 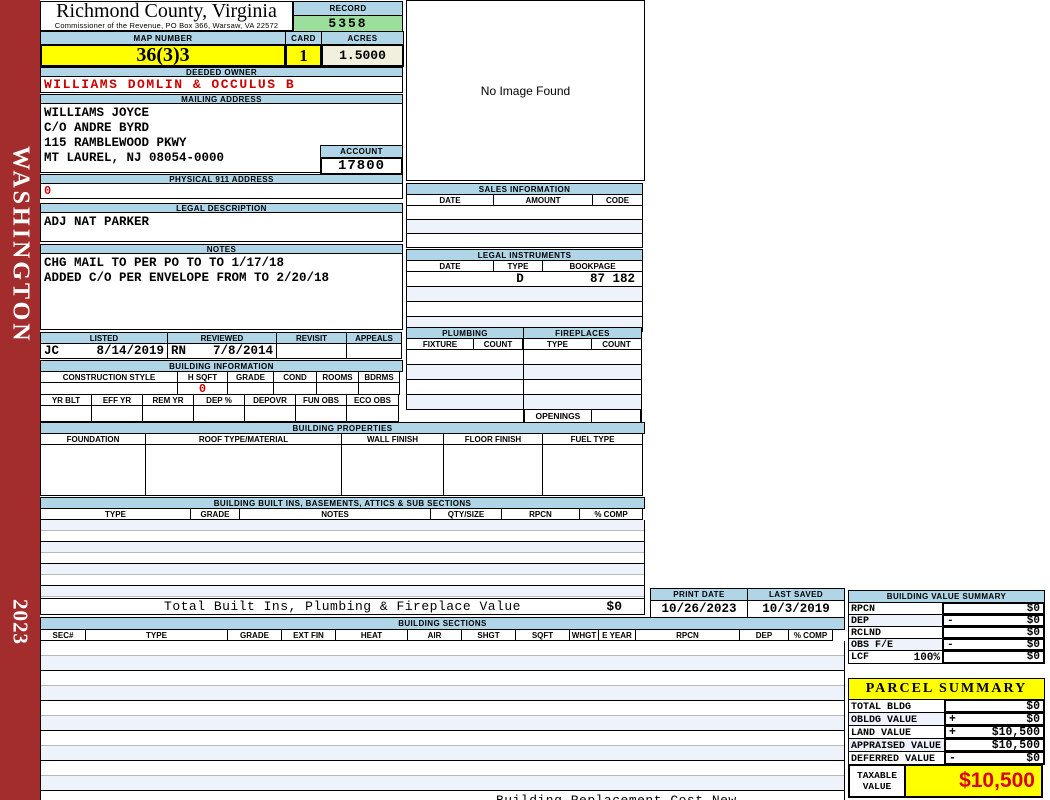 What do you see at coordinates (362, 38) in the screenshot?
I see `acres-header: ACRES` at bounding box center [362, 38].